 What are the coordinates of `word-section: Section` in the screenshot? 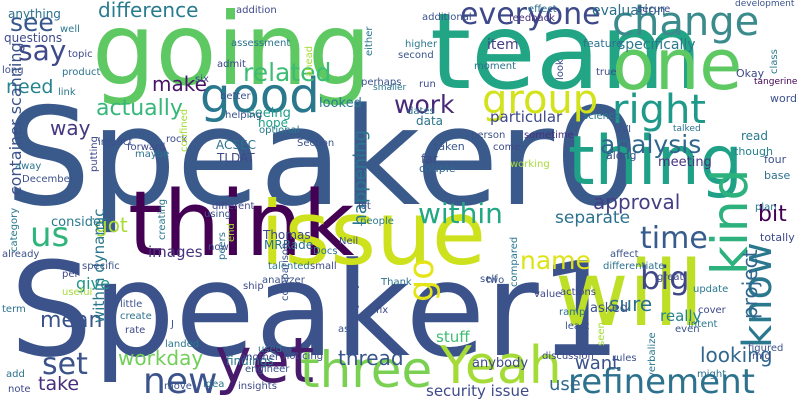 It's located at (316, 143).